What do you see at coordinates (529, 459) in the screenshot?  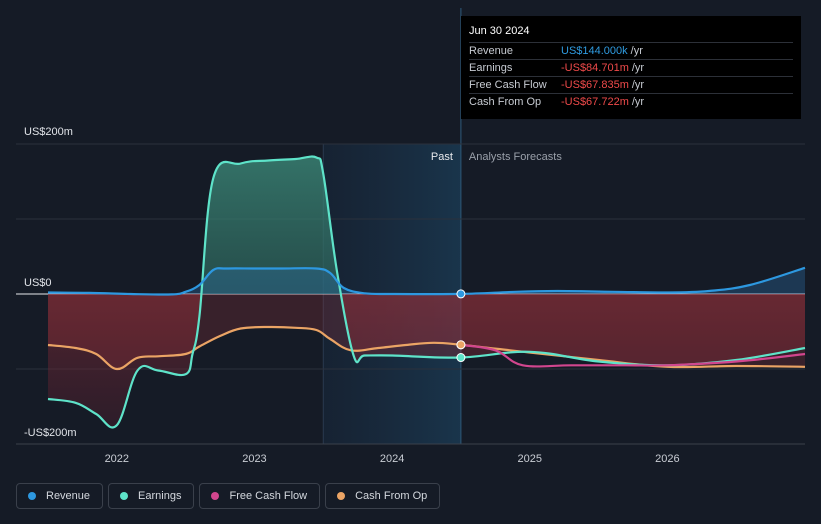 I see `x-tick-label: 2025` at bounding box center [529, 459].